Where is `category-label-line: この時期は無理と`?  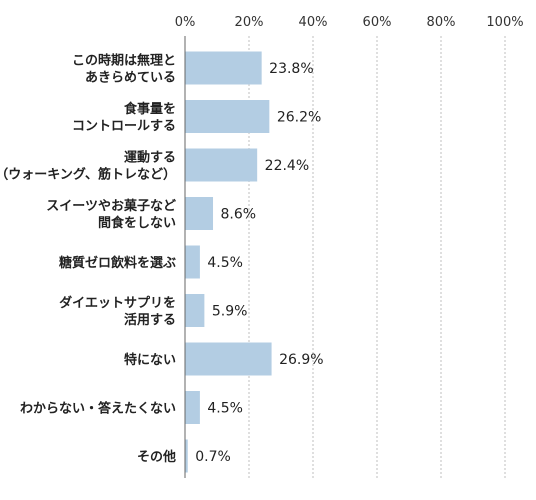 category-label-line: この時期は無理と is located at coordinates (124, 61).